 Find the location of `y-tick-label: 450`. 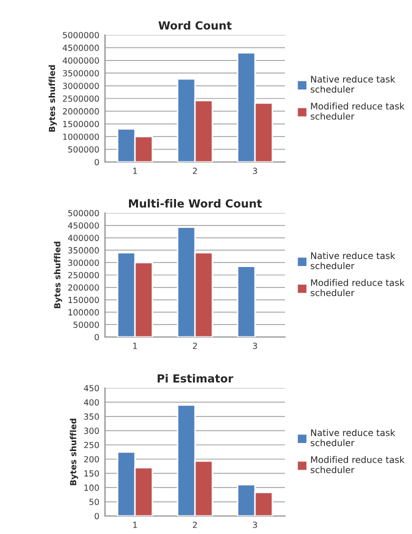

y-tick-label: 450 is located at coordinates (91, 388).